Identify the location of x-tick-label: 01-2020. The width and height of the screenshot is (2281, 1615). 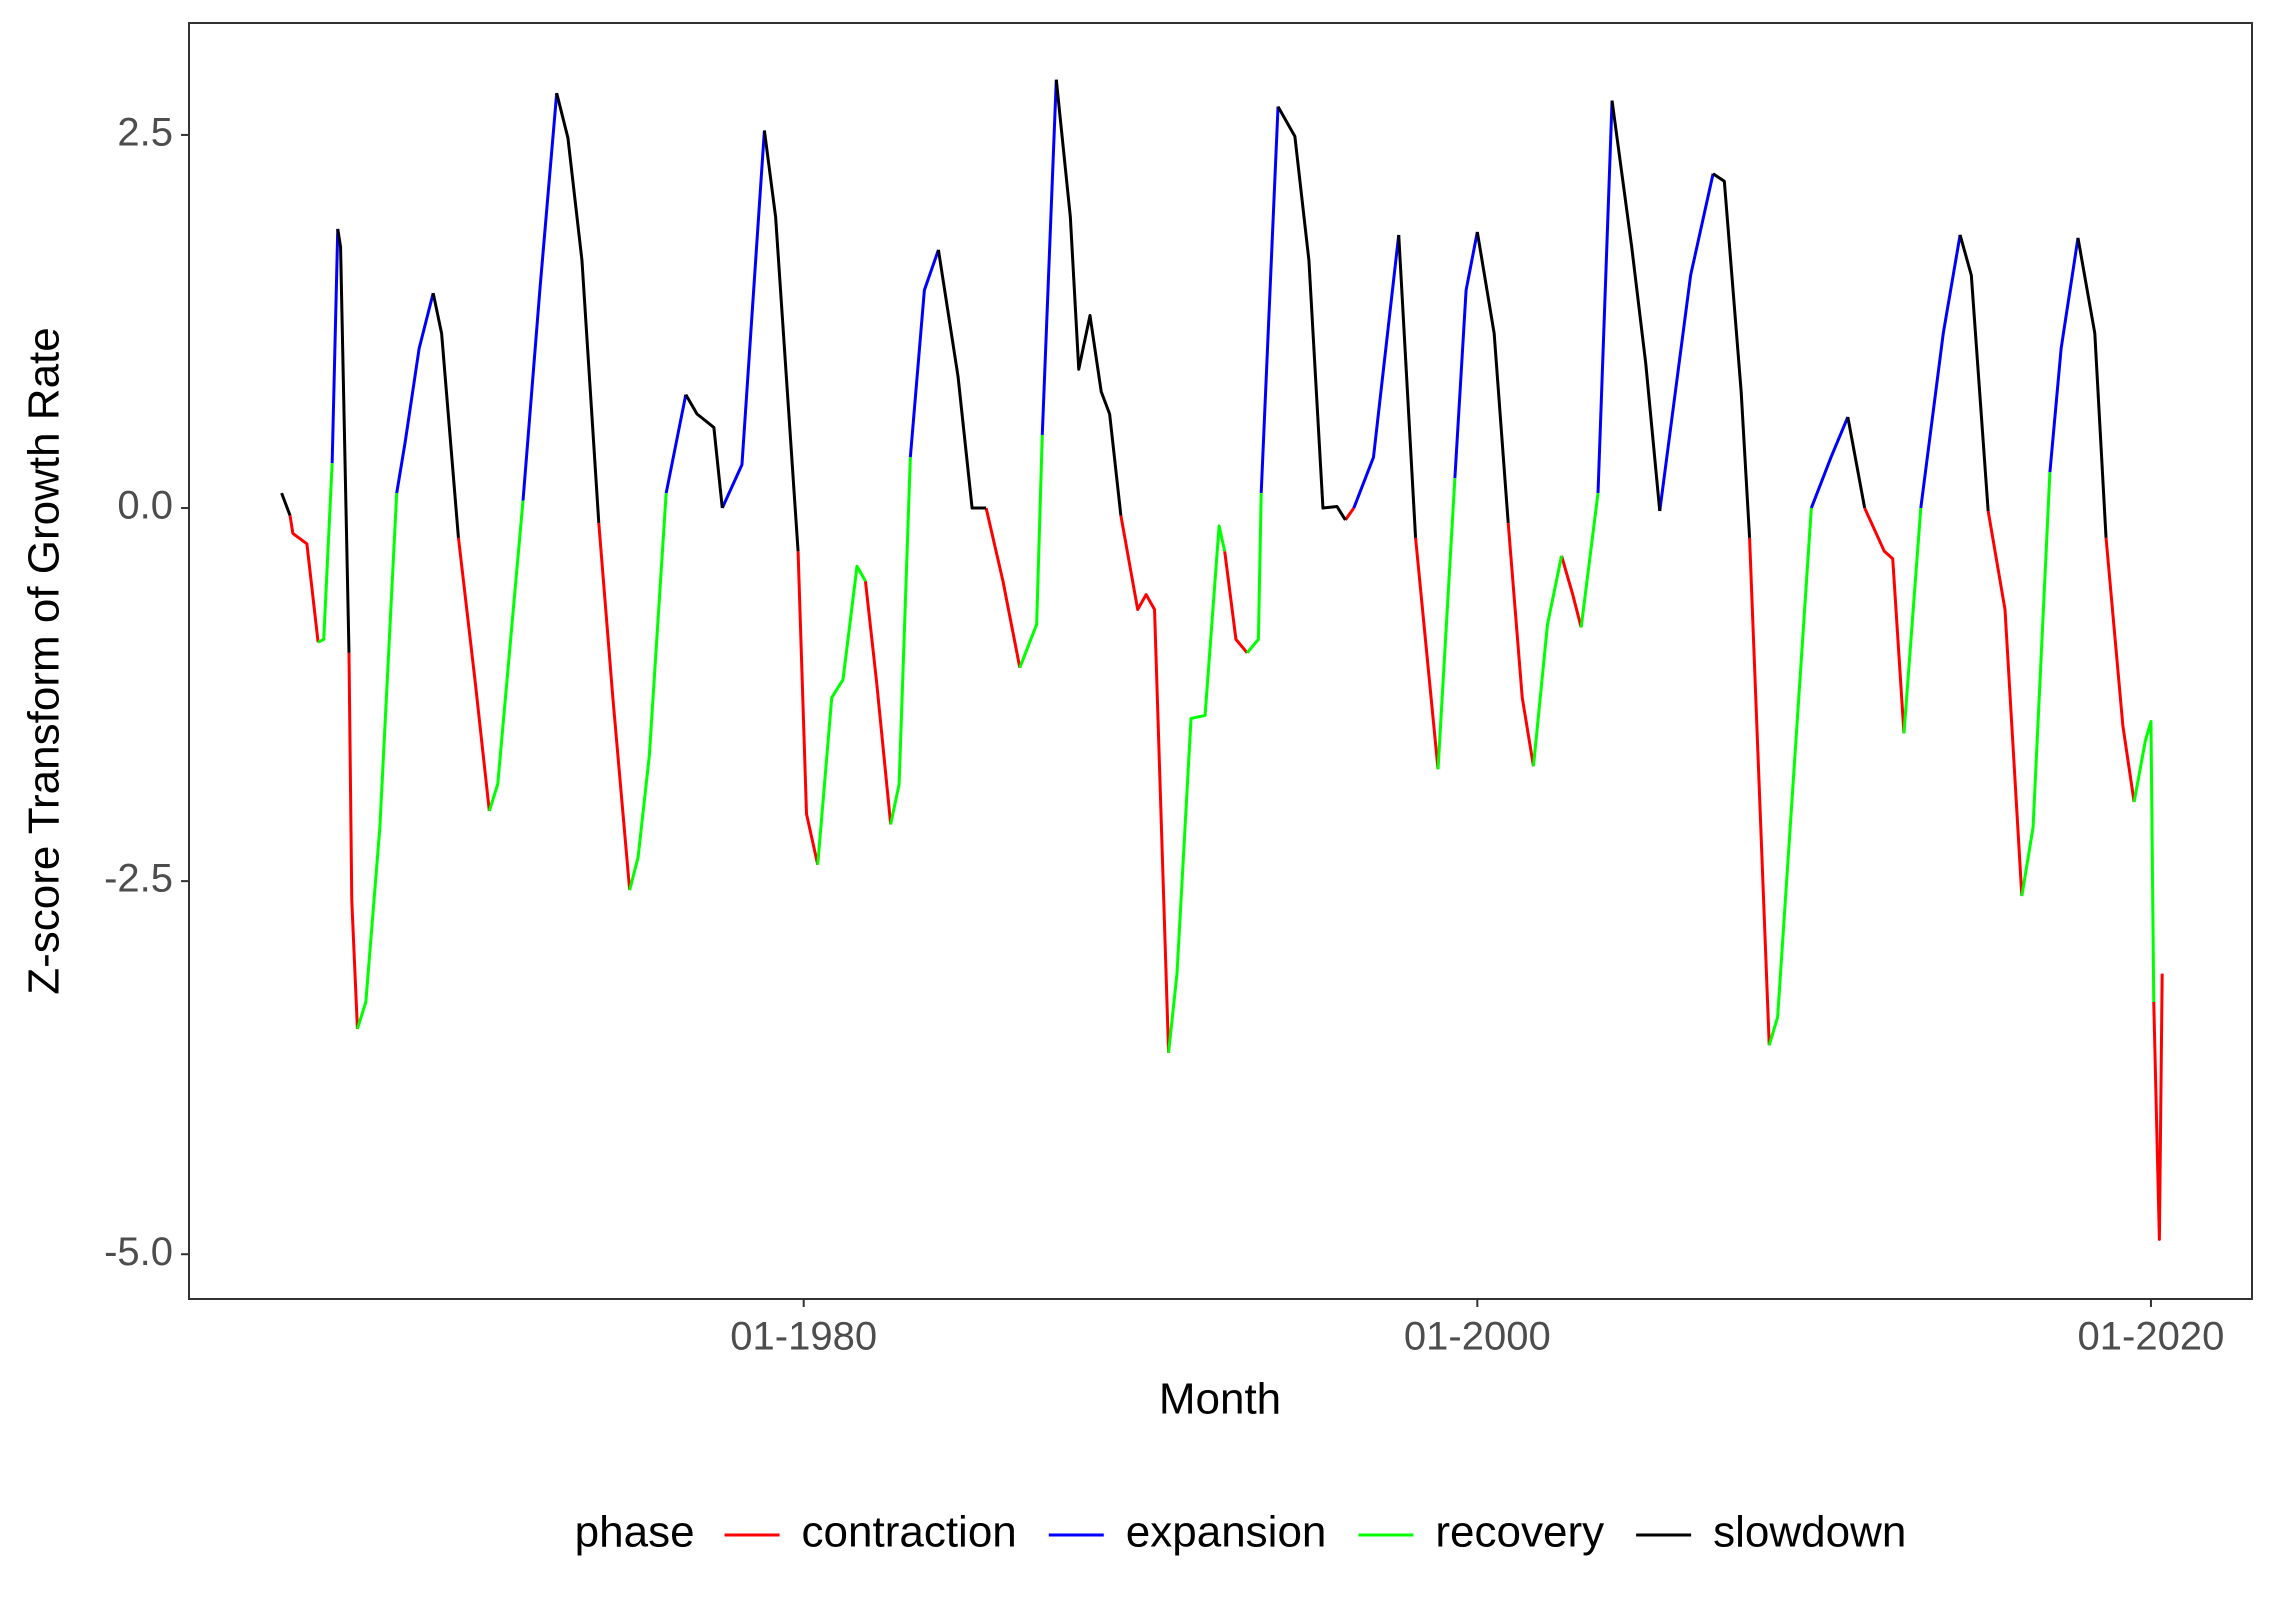
(2151, 1337).